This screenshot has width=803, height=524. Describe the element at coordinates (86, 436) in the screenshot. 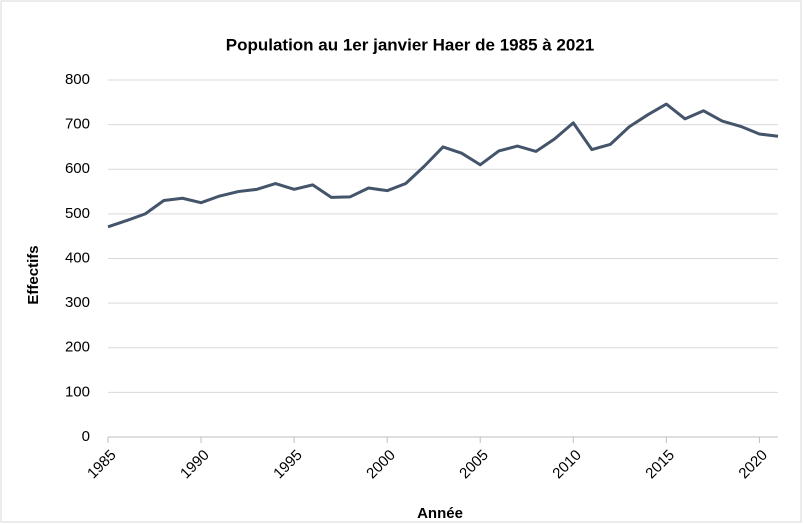

I see `y-tick-label: 0` at that location.